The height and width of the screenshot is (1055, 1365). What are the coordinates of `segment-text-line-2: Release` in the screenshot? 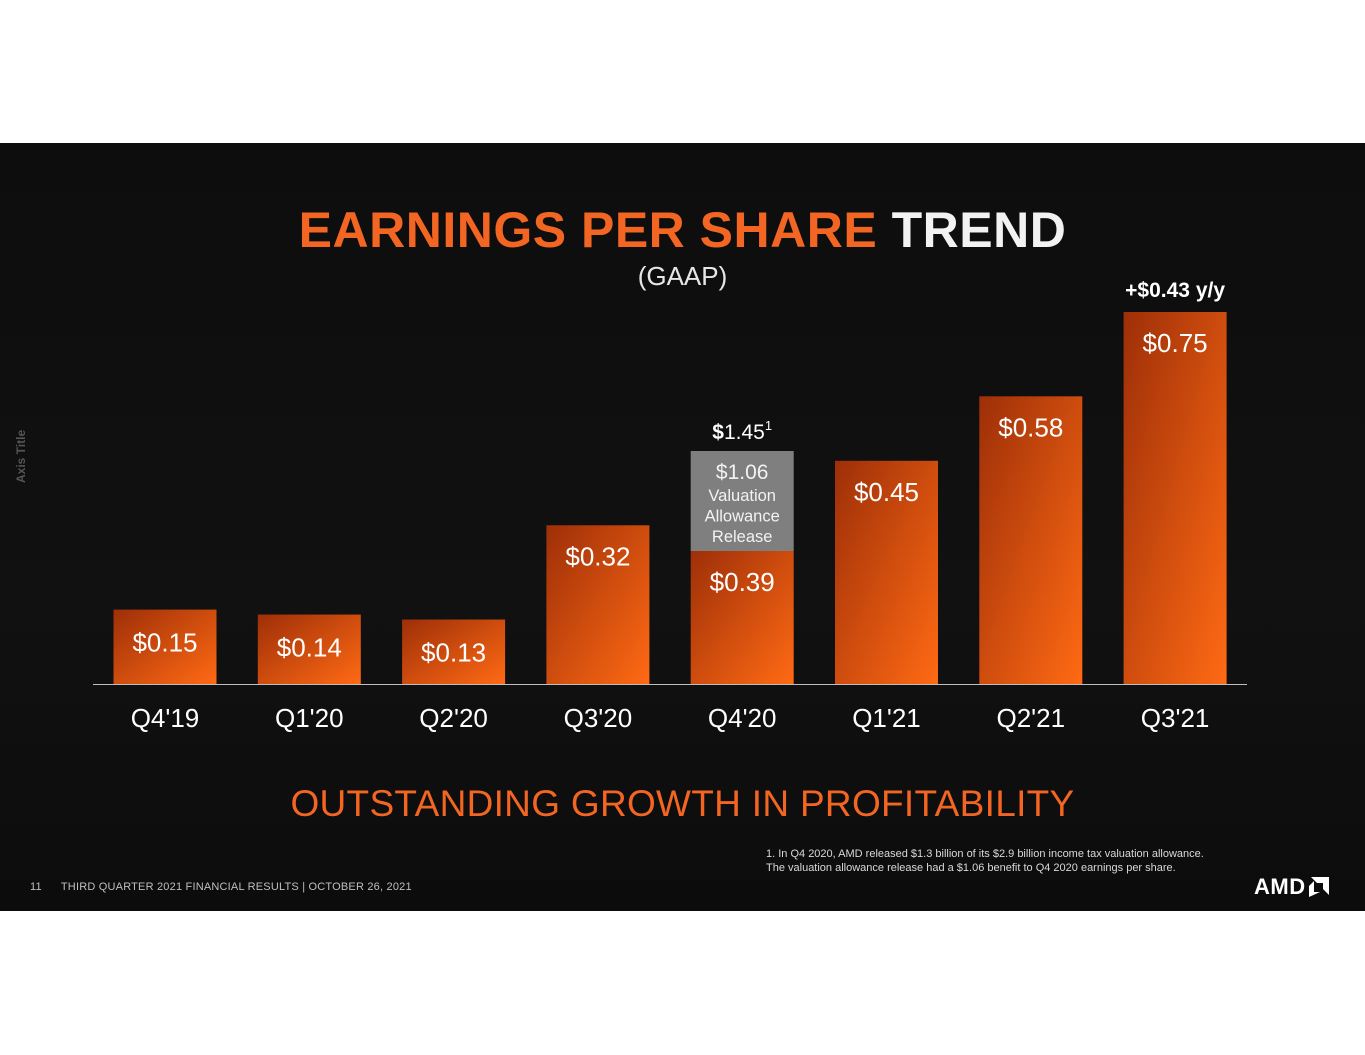 It's located at (742, 537).